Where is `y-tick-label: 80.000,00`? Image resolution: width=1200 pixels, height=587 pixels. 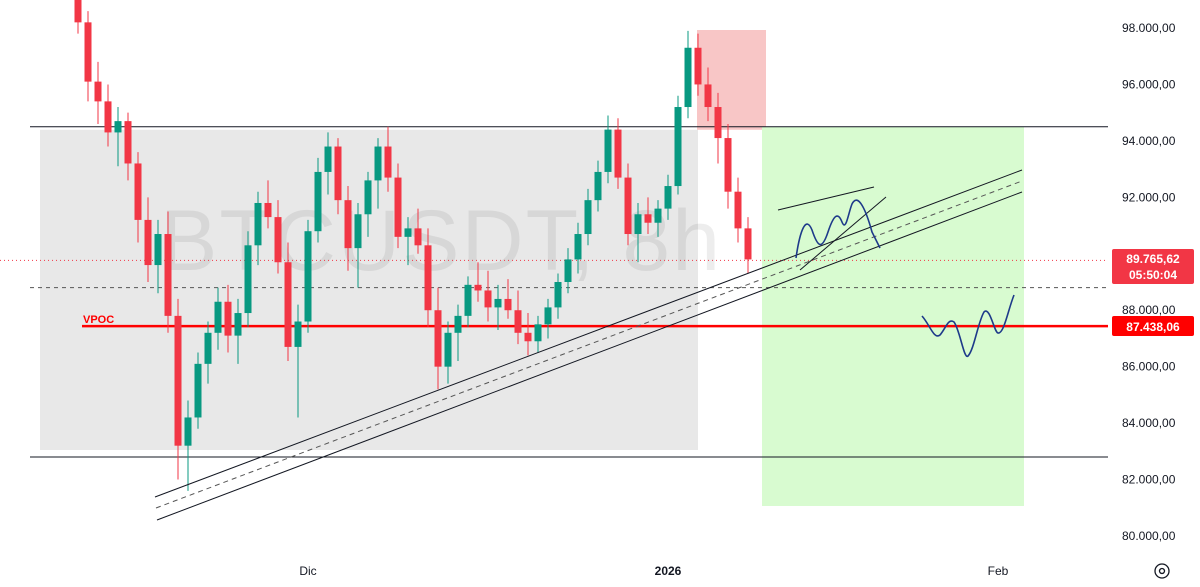 y-tick-label: 80.000,00 is located at coordinates (1149, 536).